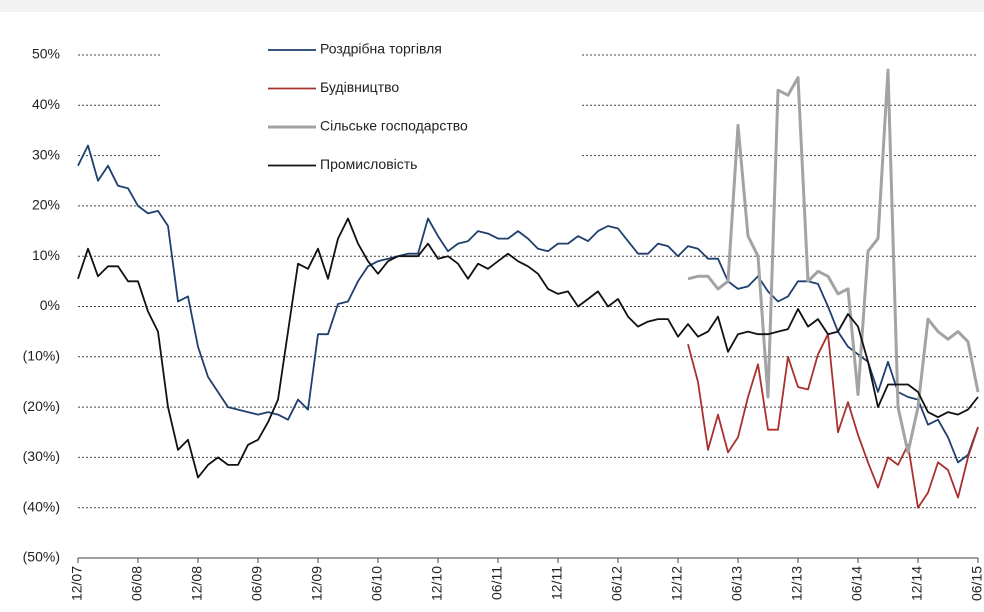 The height and width of the screenshot is (612, 984). What do you see at coordinates (677, 583) in the screenshot?
I see `x-tick-label: 12/12` at bounding box center [677, 583].